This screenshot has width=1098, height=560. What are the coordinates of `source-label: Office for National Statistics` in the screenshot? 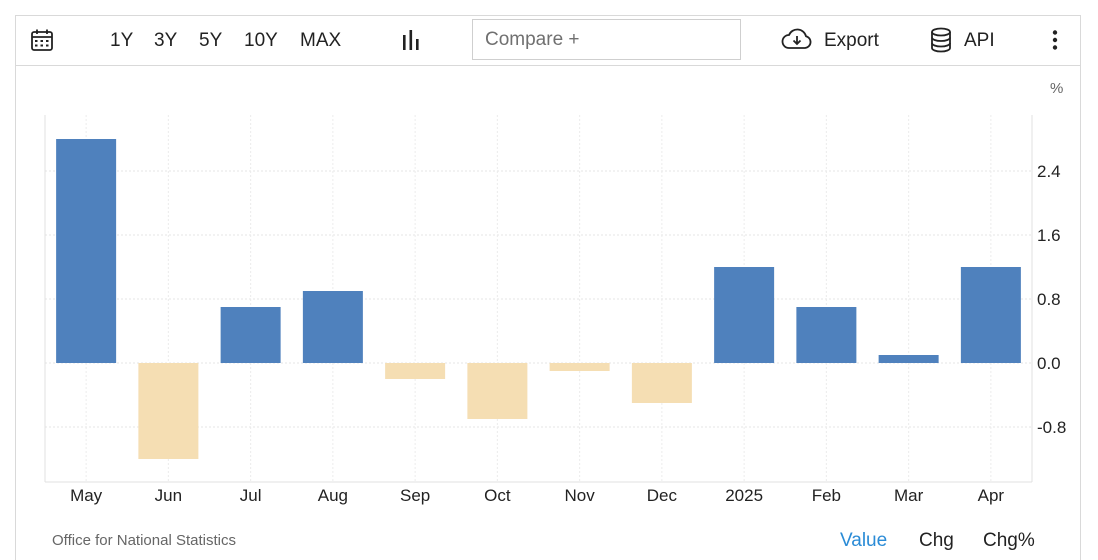 It's located at (144, 540).